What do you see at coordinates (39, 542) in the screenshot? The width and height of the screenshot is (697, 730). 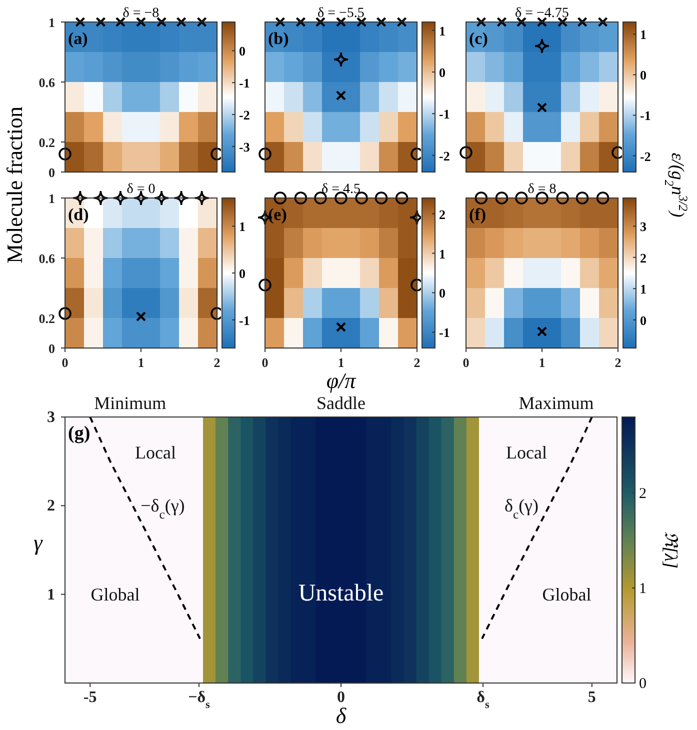 I see `y-axis-title: γ` at bounding box center [39, 542].